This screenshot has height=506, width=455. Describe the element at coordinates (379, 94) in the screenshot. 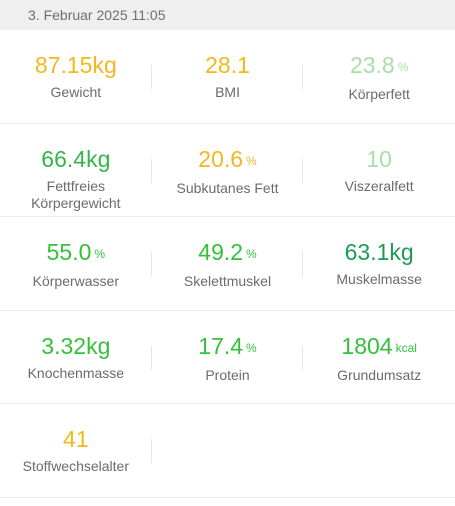

I see `metric-label: Körperfett` at that location.